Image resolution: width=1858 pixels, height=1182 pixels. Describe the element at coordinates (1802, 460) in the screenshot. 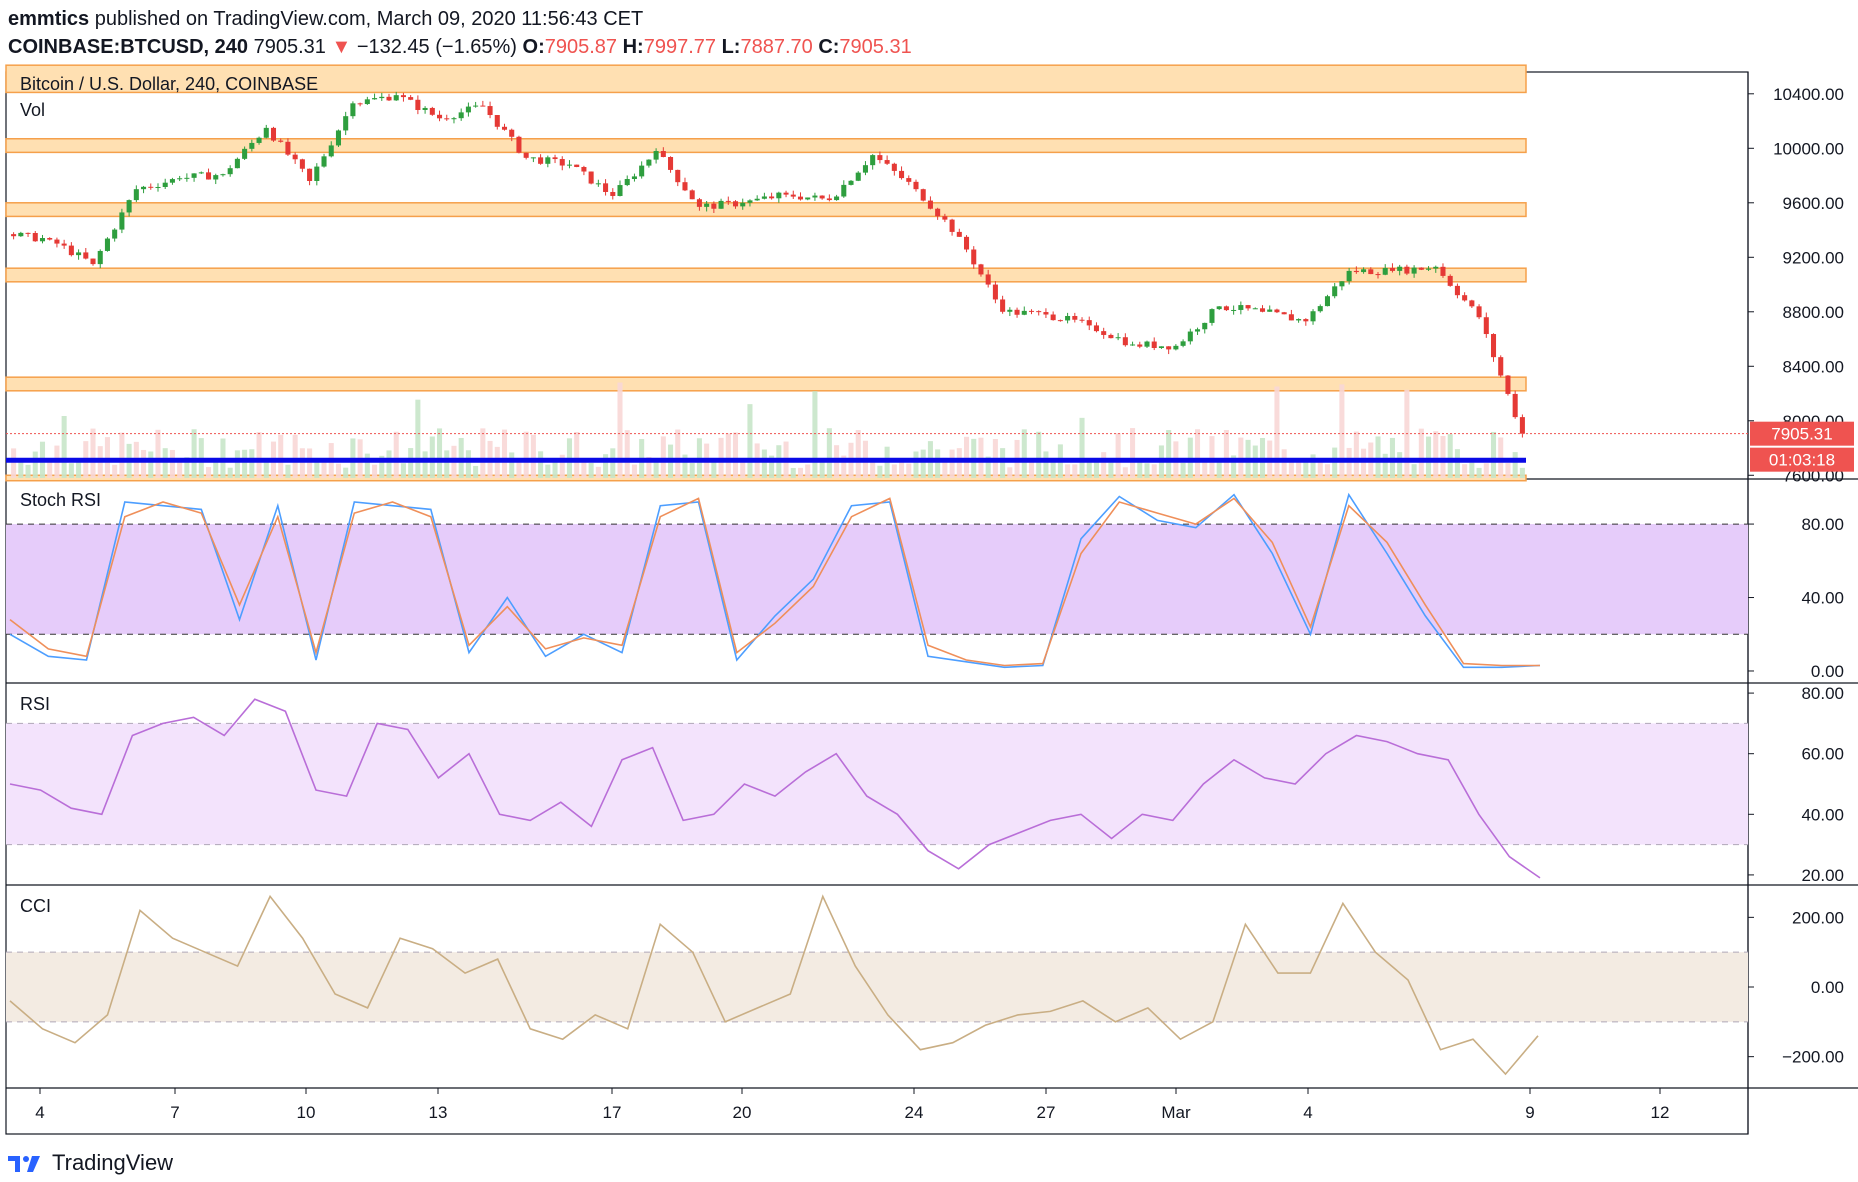

I see `countdown-tag-text: 01:03:18` at that location.